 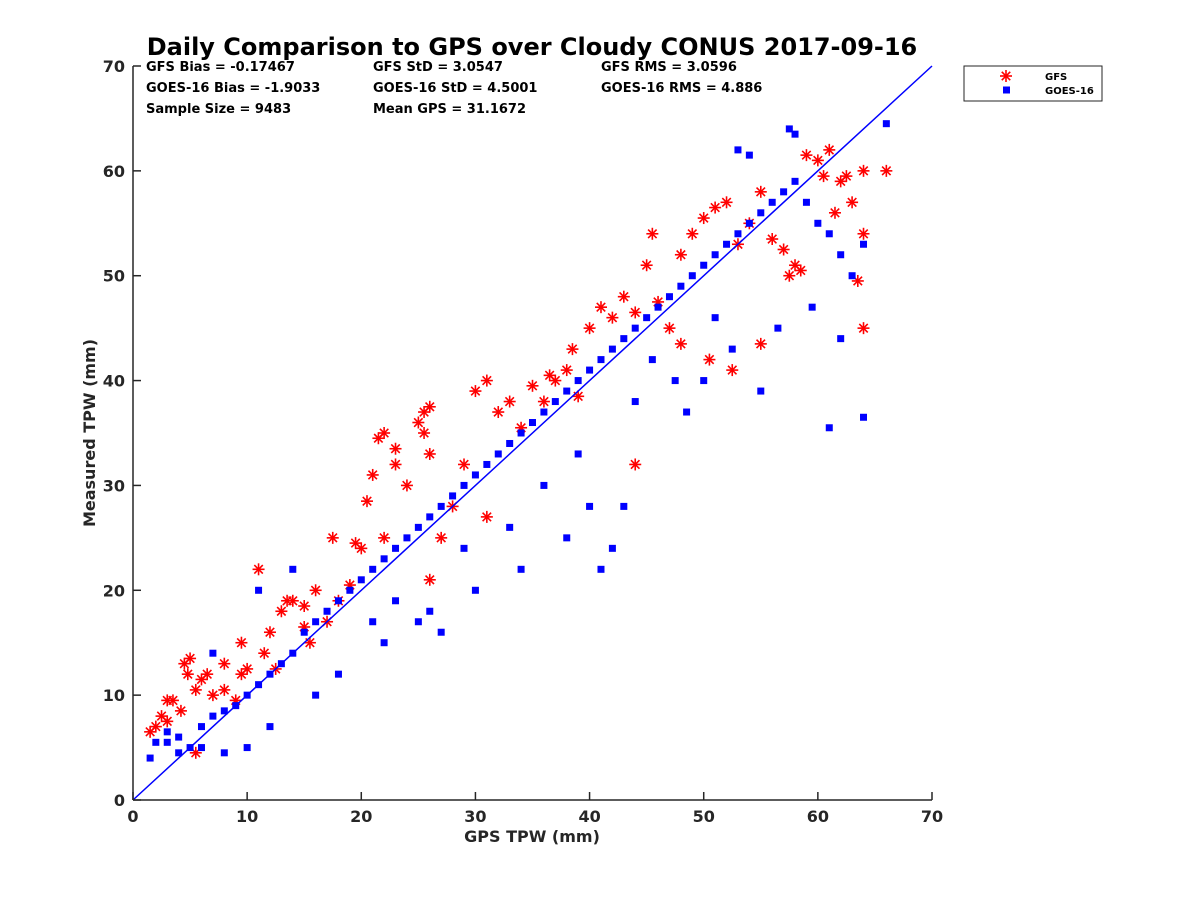 I want to click on stat-text: Mean GPS = 31.1672, so click(x=449, y=109).